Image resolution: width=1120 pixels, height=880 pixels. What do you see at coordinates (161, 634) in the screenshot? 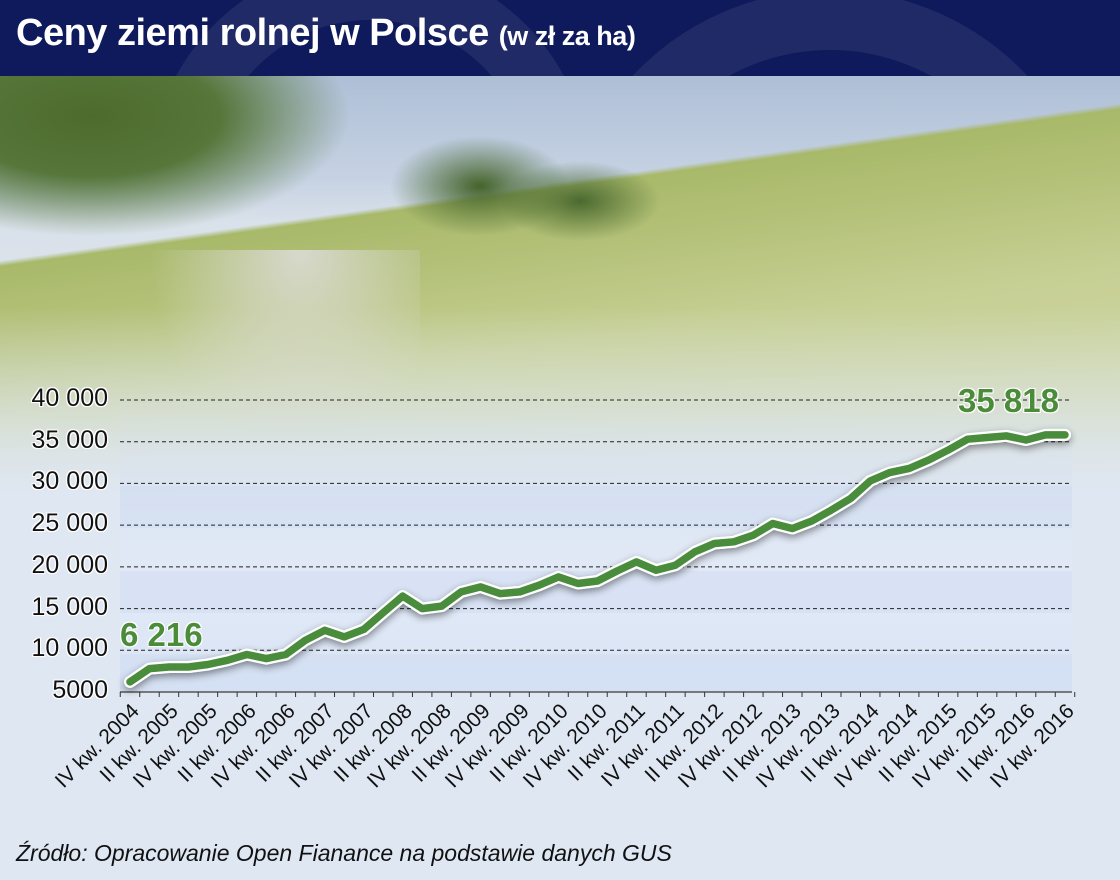
I see `start-value-callout: 6 216` at bounding box center [161, 634].